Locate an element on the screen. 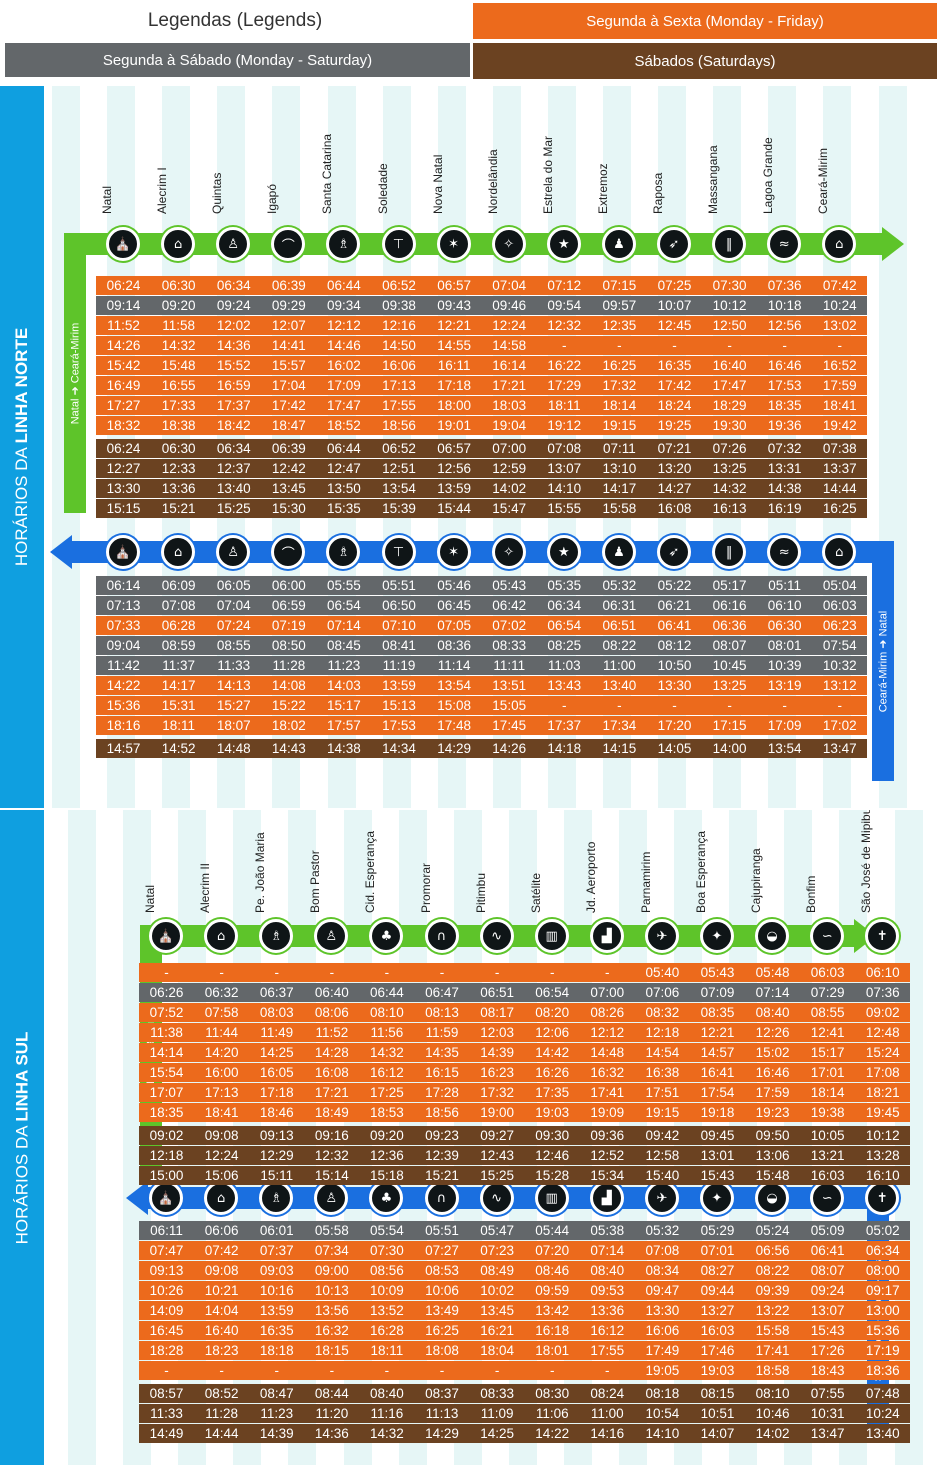 The width and height of the screenshot is (945, 1465). stop-name: Santa Catarina is located at coordinates (327, 173).